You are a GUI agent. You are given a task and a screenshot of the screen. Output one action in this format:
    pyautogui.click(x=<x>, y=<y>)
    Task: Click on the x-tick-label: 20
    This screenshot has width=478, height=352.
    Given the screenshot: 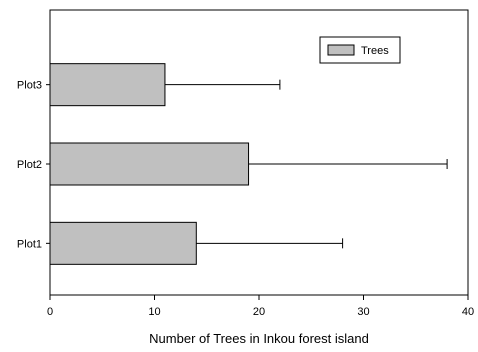 What is the action you would take?
    pyautogui.click(x=259, y=312)
    